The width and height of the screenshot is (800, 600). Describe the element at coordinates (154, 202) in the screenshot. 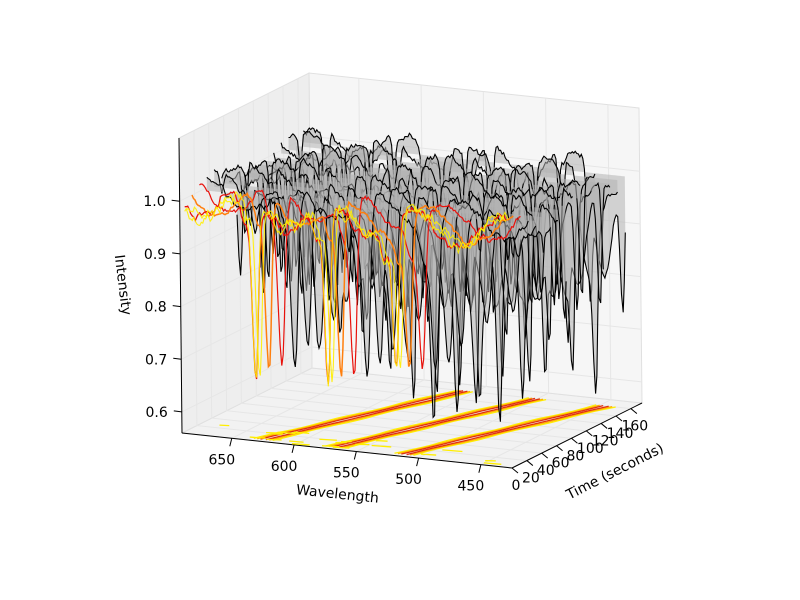

I see `z-tick-label: 1.0` at that location.